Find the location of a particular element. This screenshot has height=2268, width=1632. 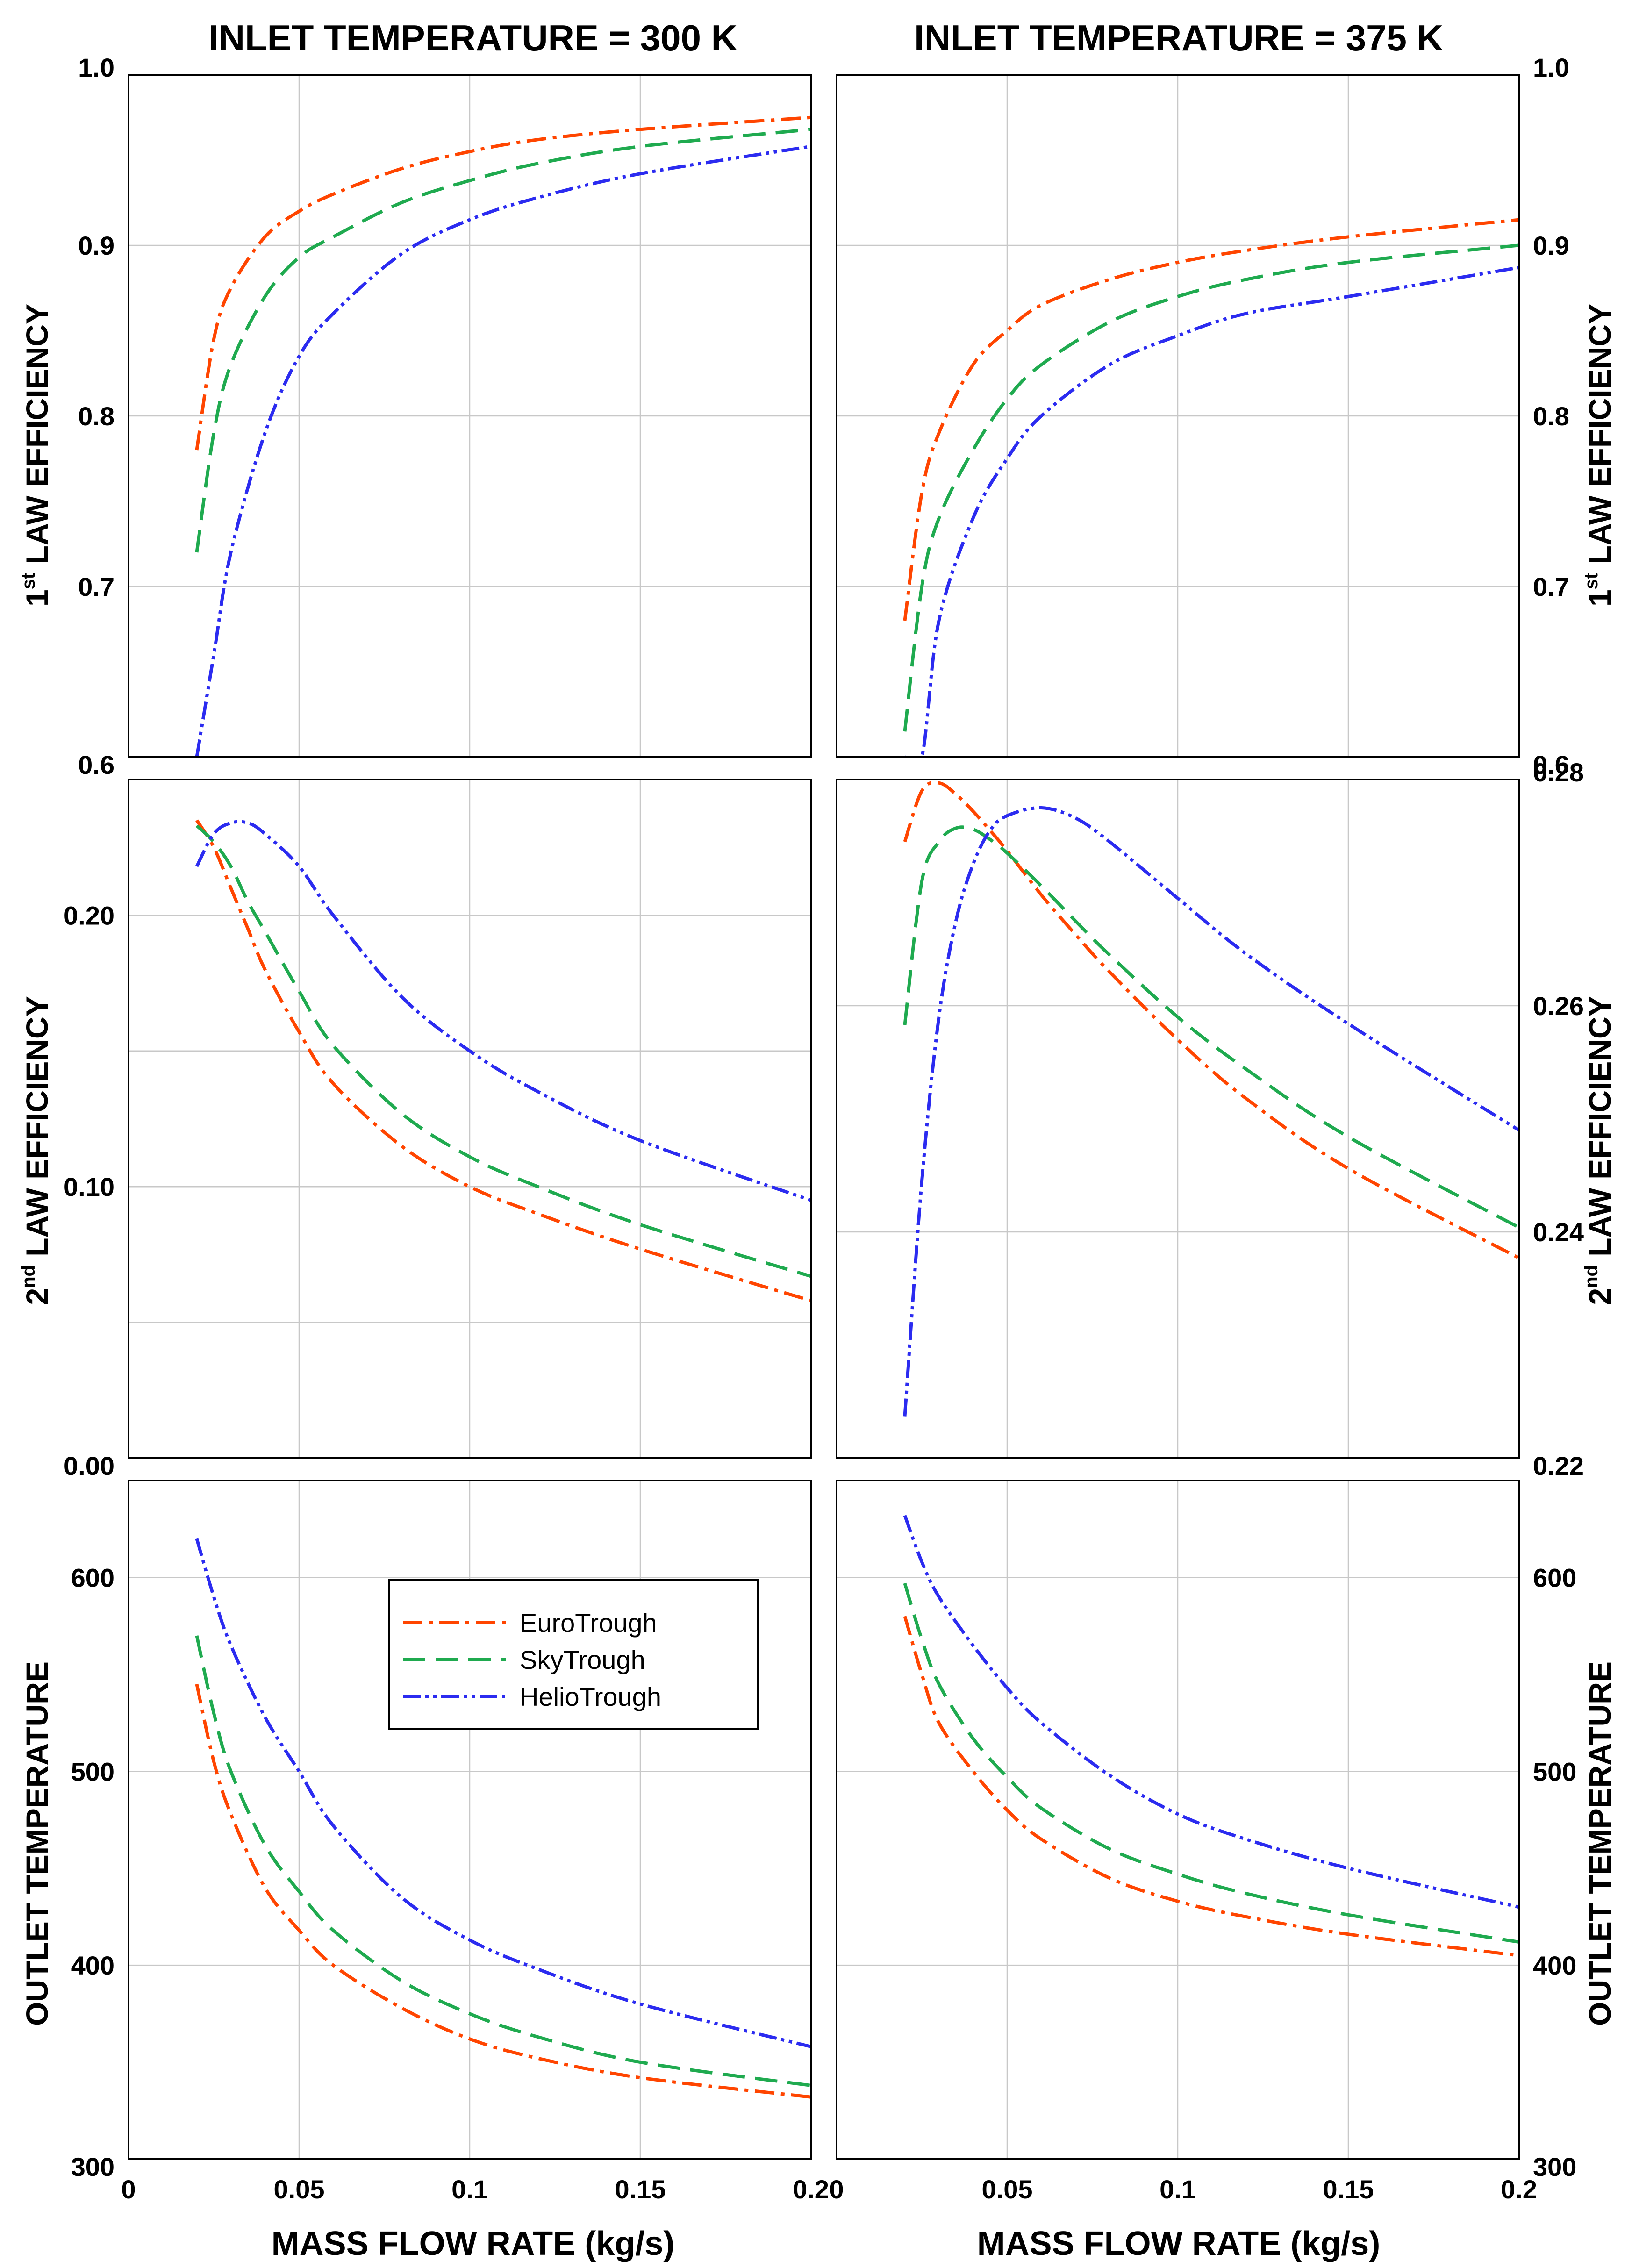

y-axis-title-row1-left: 1st LAW EFFICIENCY is located at coordinates (36, 455).